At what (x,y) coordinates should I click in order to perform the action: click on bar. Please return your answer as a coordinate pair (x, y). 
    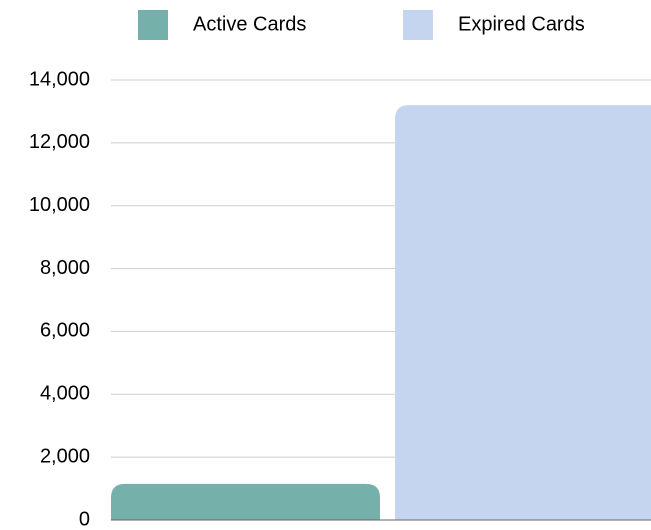
    Looking at the image, I should click on (245, 501).